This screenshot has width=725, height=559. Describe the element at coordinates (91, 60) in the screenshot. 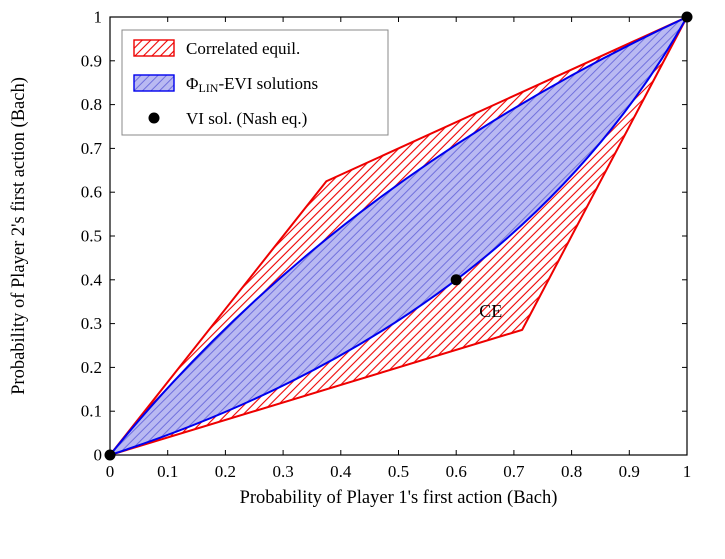

I see `y-tick-label: 0.9` at that location.